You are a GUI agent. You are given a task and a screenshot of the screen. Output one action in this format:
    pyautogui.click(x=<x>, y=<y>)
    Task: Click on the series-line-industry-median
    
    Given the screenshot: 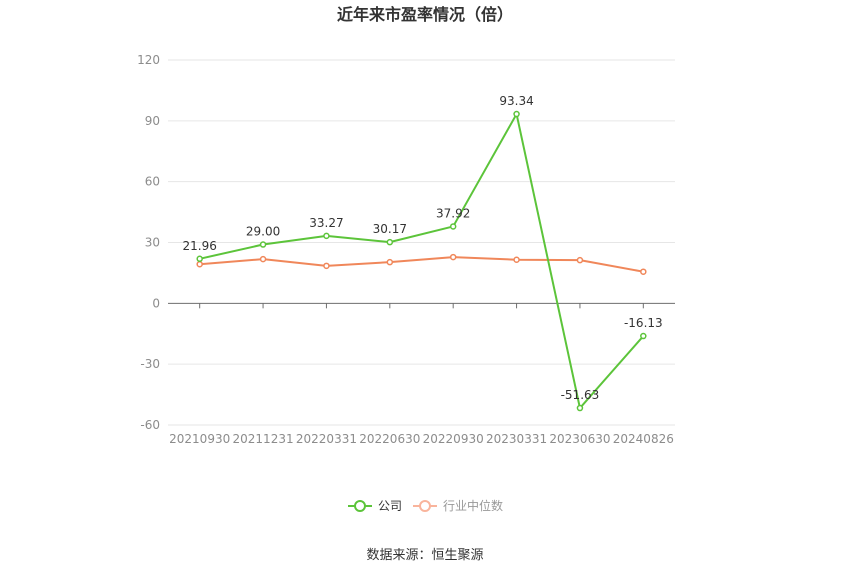 What is the action you would take?
    pyautogui.click(x=421, y=264)
    